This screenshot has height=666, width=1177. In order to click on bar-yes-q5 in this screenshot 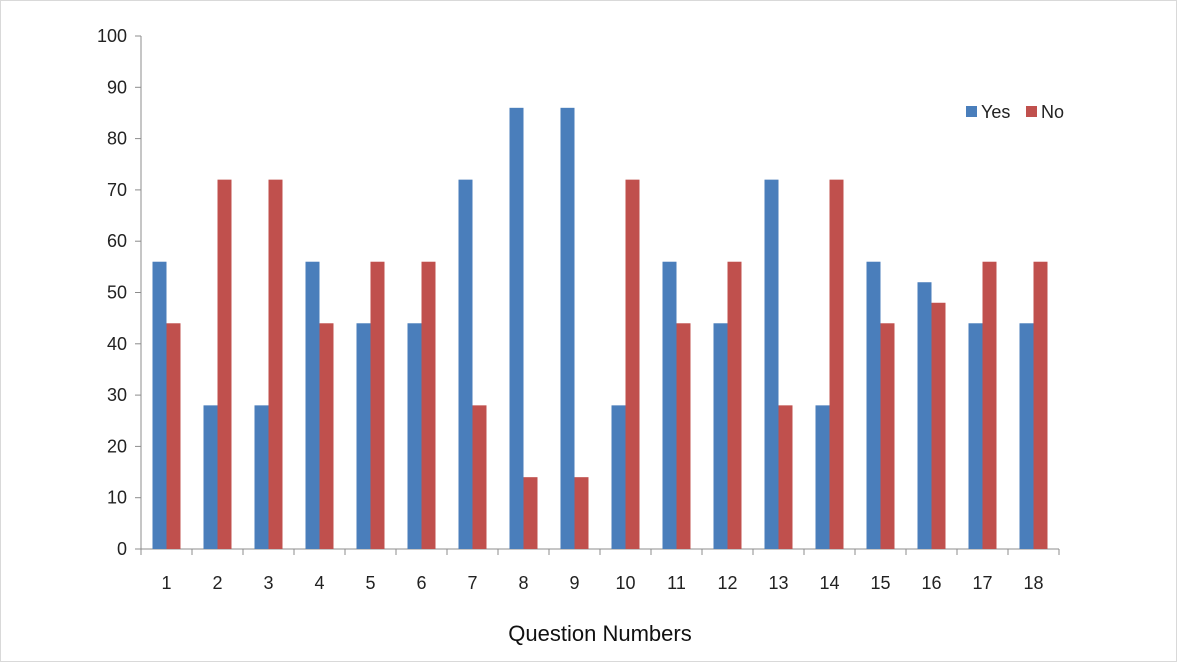, I will do `click(363, 436)`.